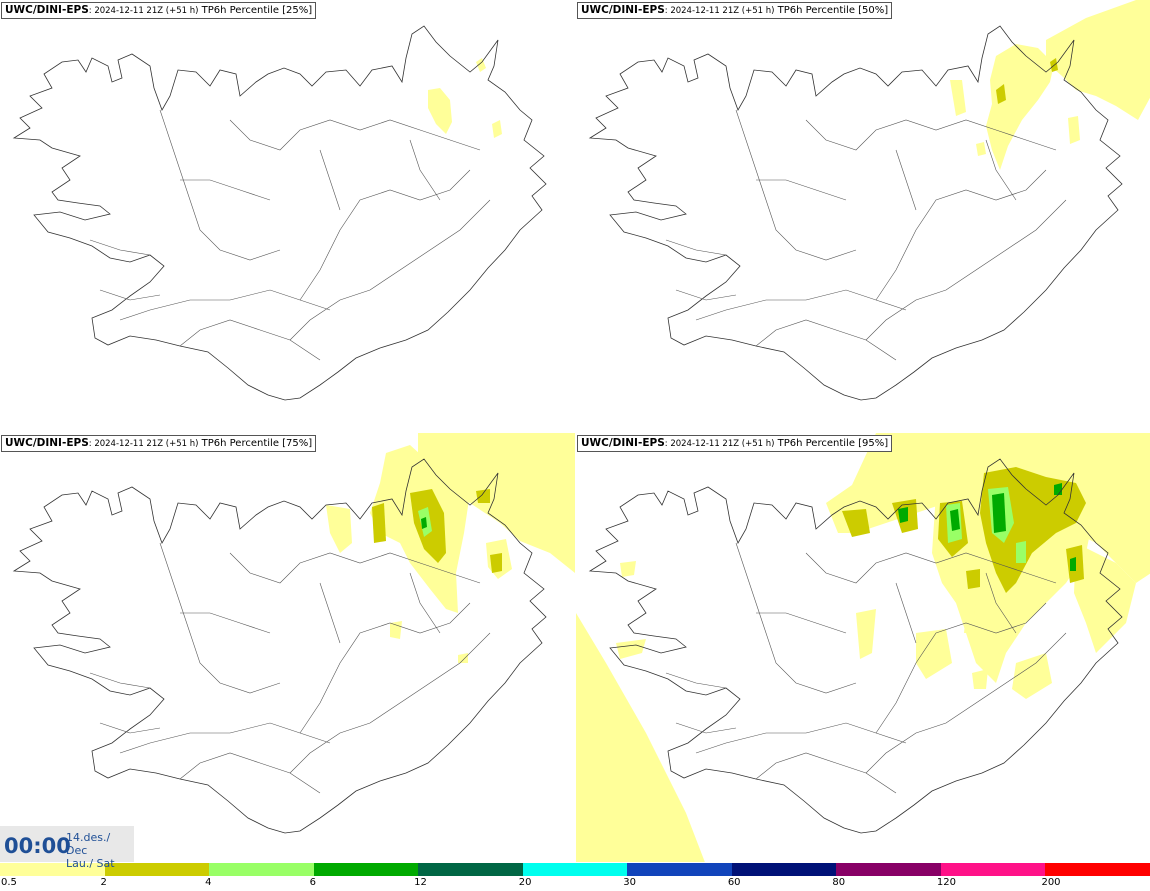 The image size is (1150, 891). I want to click on legend-color-bar, so click(575, 869).